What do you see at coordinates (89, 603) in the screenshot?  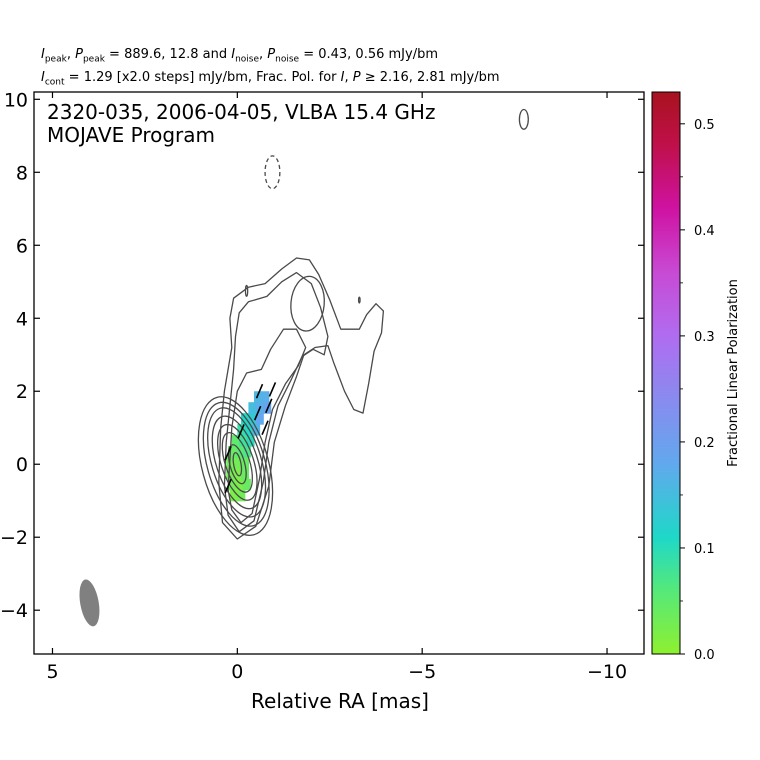 I see `beam-ellipse` at bounding box center [89, 603].